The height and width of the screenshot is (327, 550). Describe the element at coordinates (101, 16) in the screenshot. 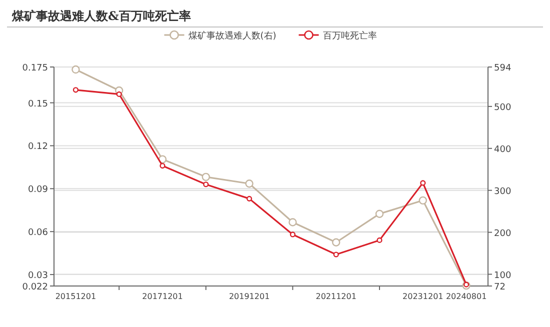

I see `chart-title: 煤矿事故遇难人数&百万吨死亡率` at that location.